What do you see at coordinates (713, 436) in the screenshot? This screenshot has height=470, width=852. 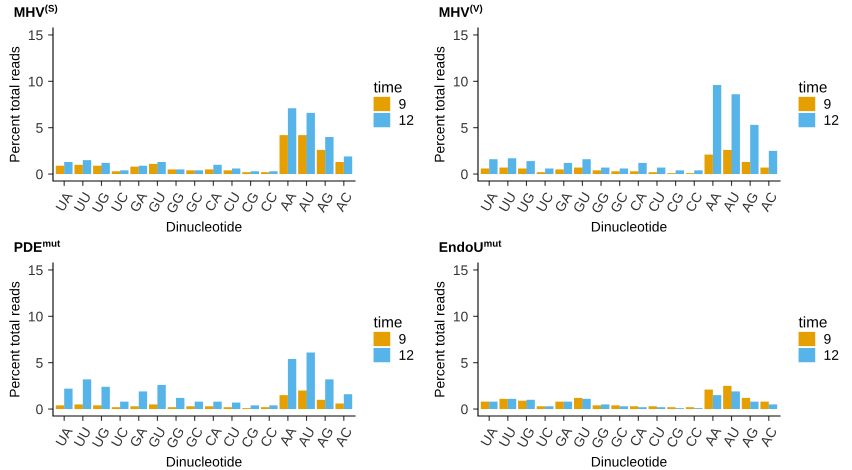 I see `x-tick-label: AA` at bounding box center [713, 436].